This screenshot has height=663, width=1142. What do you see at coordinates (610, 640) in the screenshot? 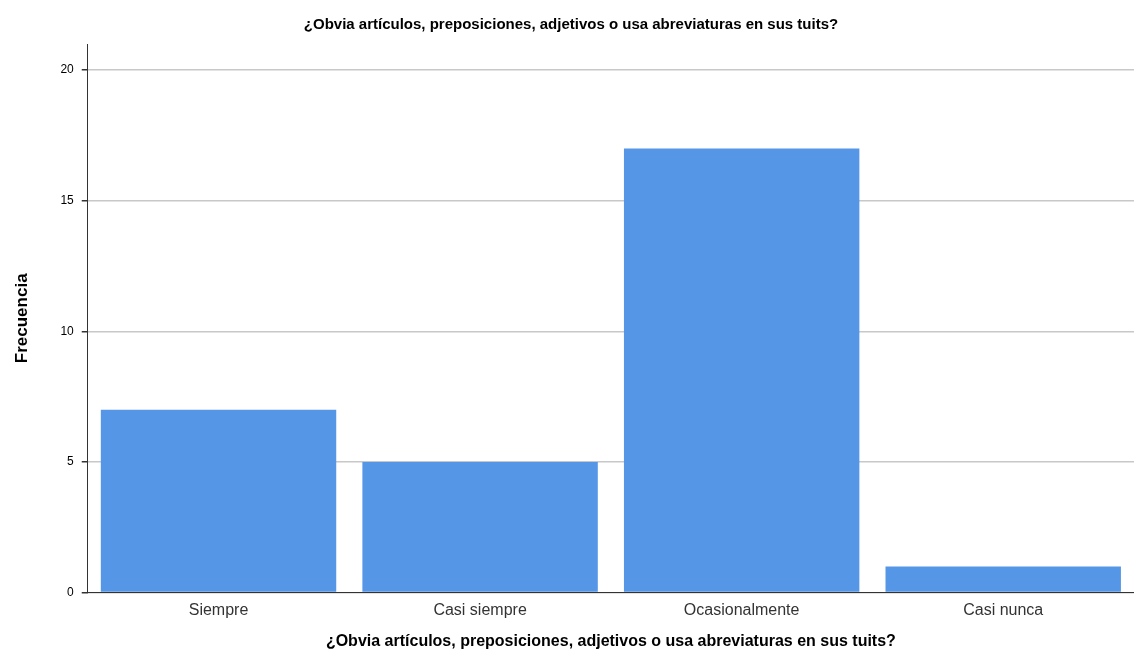
I see `x-axis-title: ¿Obvia artículos, preposiciones, adjetivos o usa abreviaturas en sus tuits?` at bounding box center [610, 640].